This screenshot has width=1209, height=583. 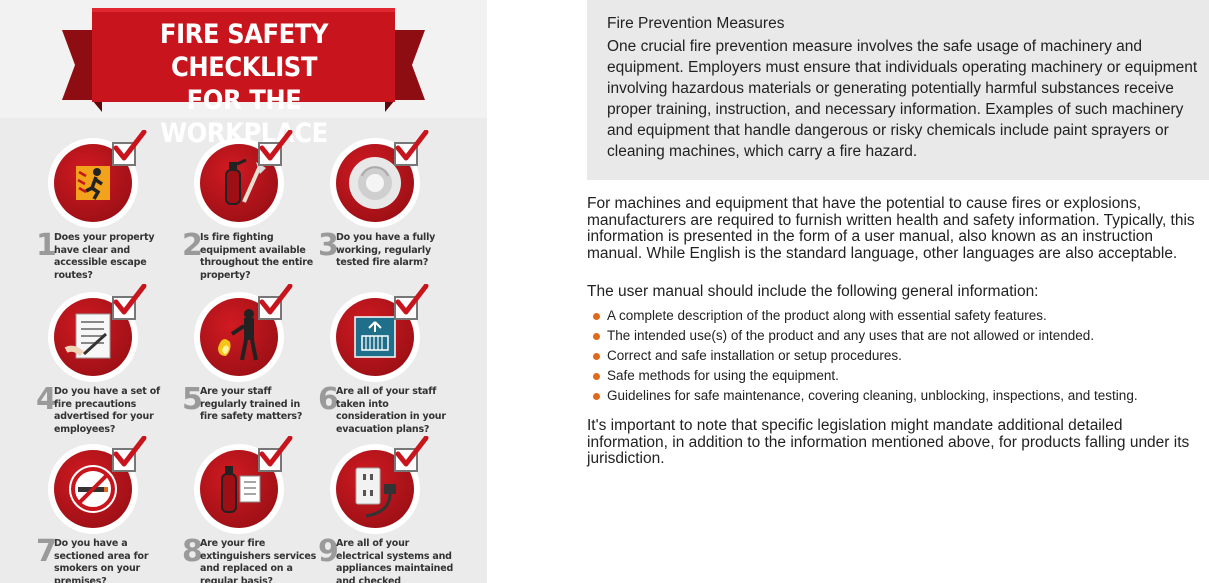 What do you see at coordinates (893, 378) in the screenshot?
I see `list-item: Safe methods for using the equipment.` at bounding box center [893, 378].